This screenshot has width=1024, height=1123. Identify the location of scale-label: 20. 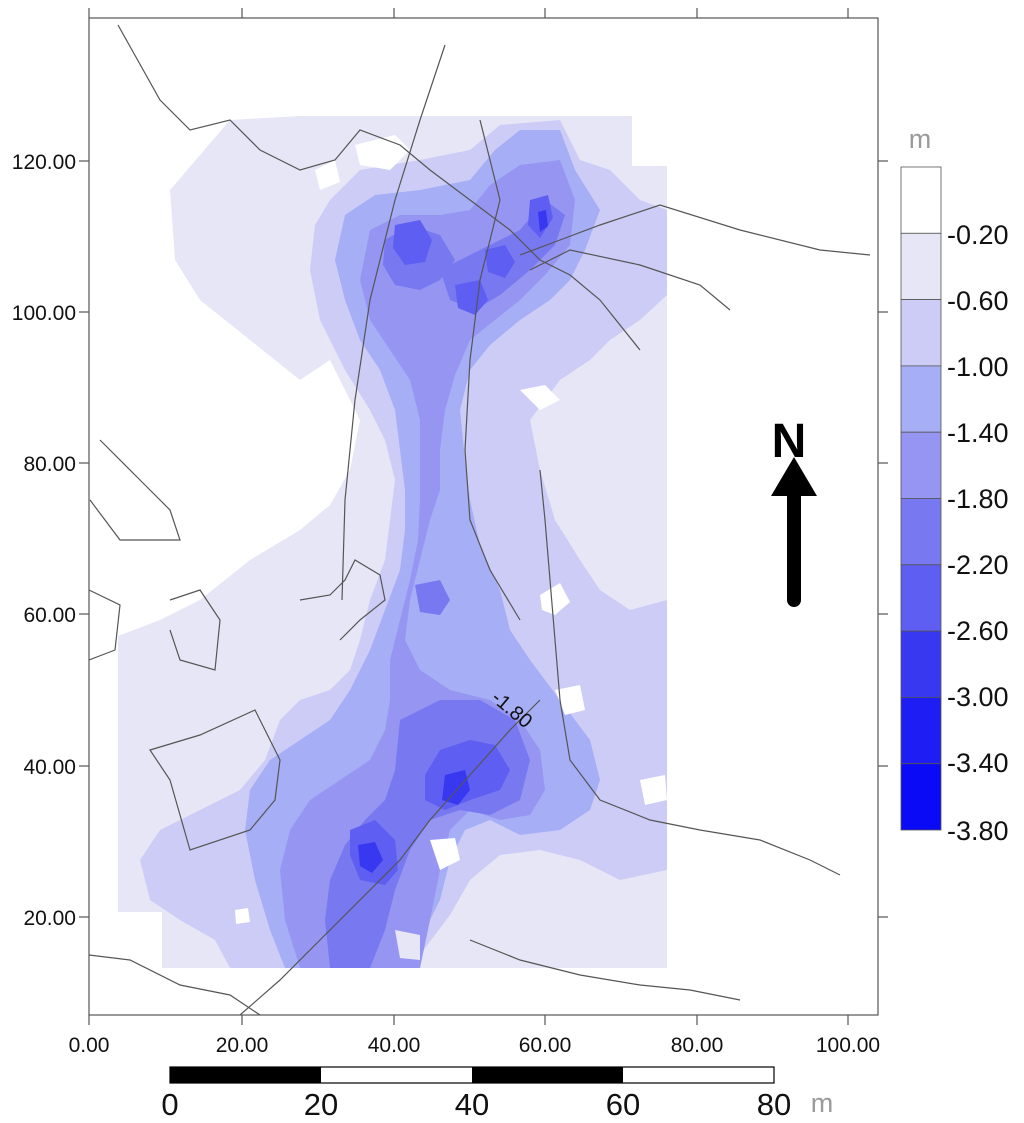
(321, 1102).